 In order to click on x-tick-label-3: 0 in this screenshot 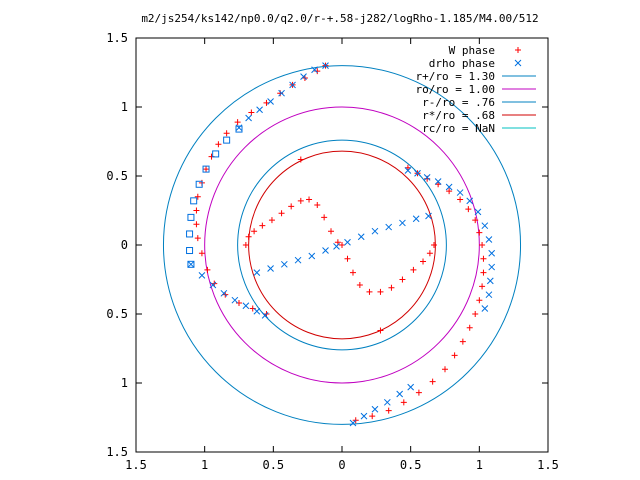, I will do `click(341, 465)`.